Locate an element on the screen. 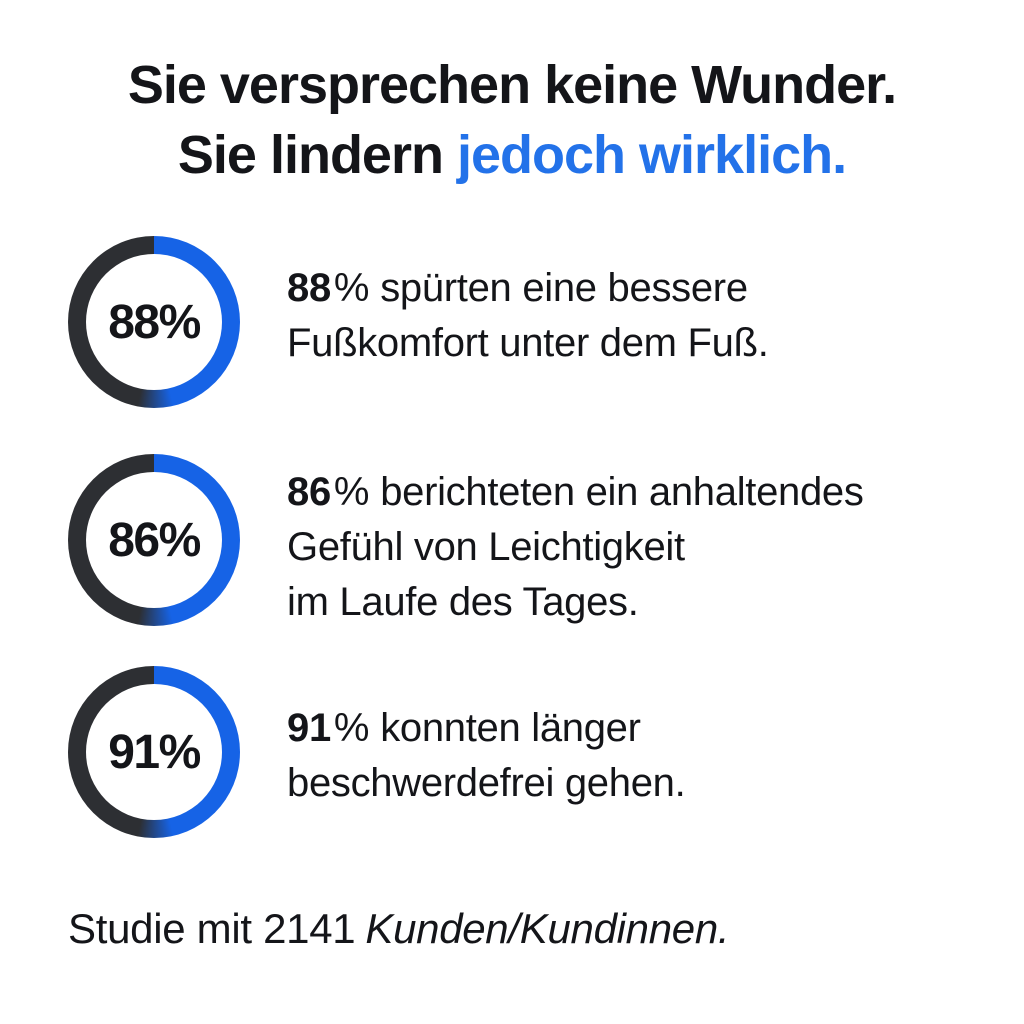 The image size is (1024, 1024). stat-number: 91 is located at coordinates (309, 728).